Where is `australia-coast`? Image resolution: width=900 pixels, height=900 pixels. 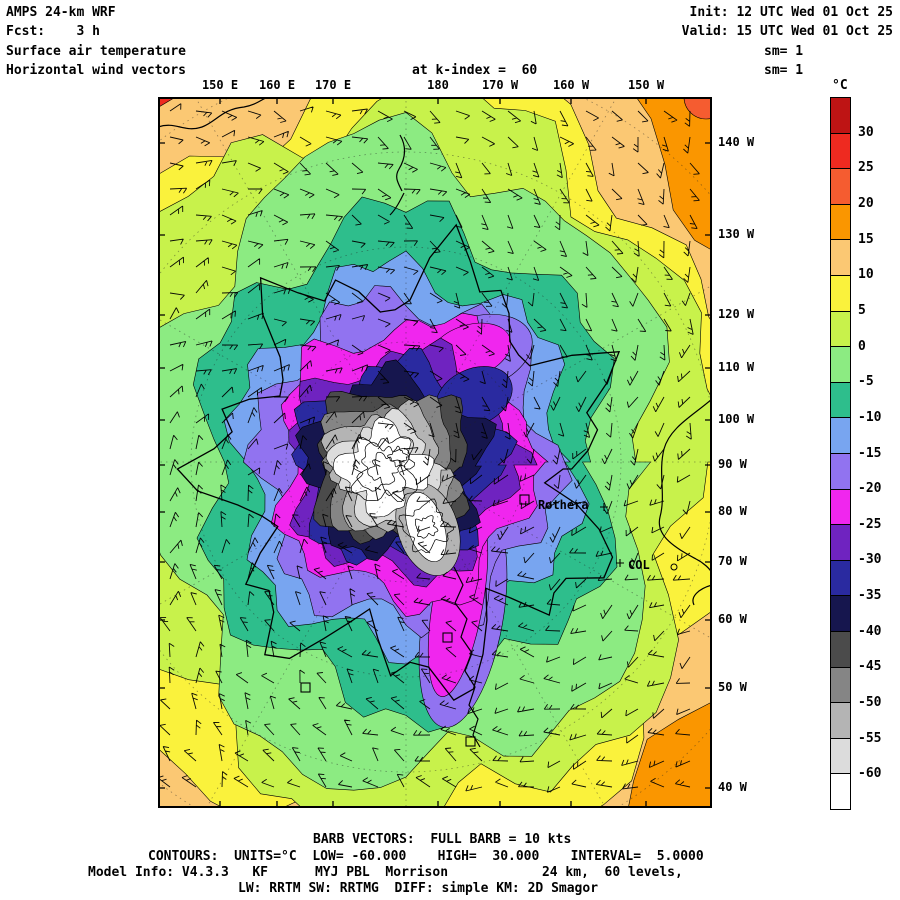 australia-coast is located at coordinates (213, 113).